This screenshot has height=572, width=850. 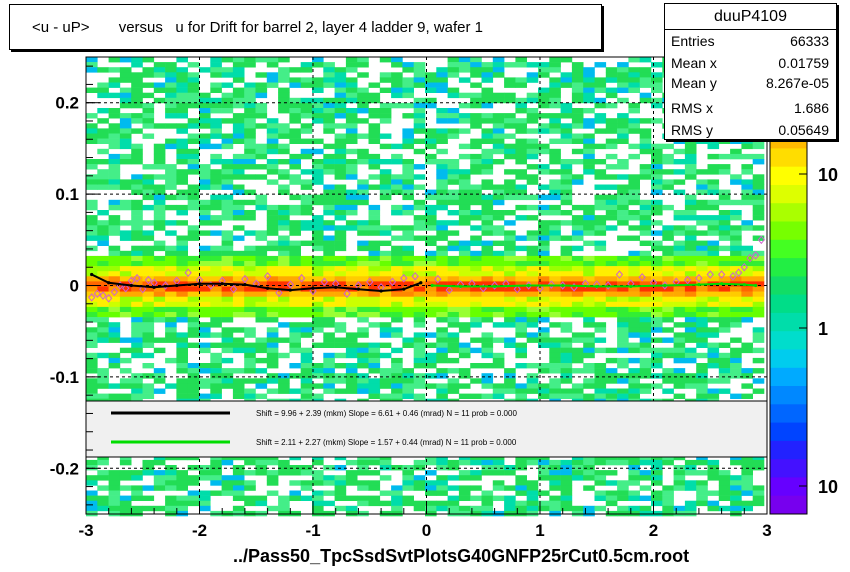 I want to click on stat-value: 0.01759, so click(x=803, y=63).